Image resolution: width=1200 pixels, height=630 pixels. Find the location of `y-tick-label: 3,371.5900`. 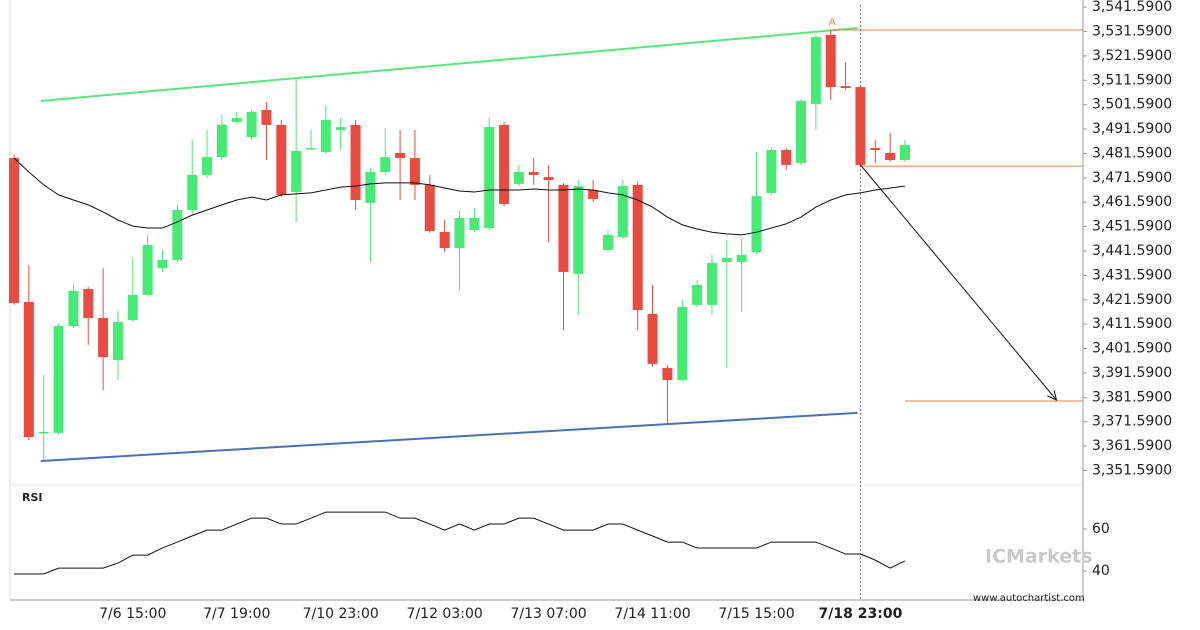

y-tick-label: 3,371.5900 is located at coordinates (1132, 422).